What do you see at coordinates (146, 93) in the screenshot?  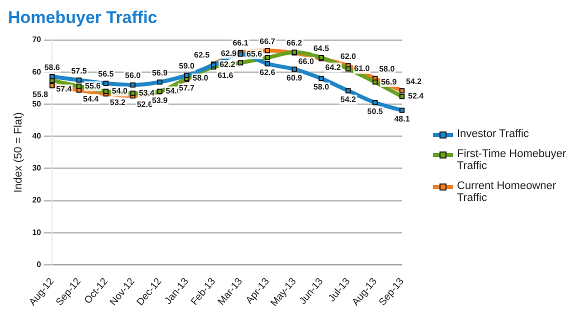 I see `data-label: 53.4` at bounding box center [146, 93].